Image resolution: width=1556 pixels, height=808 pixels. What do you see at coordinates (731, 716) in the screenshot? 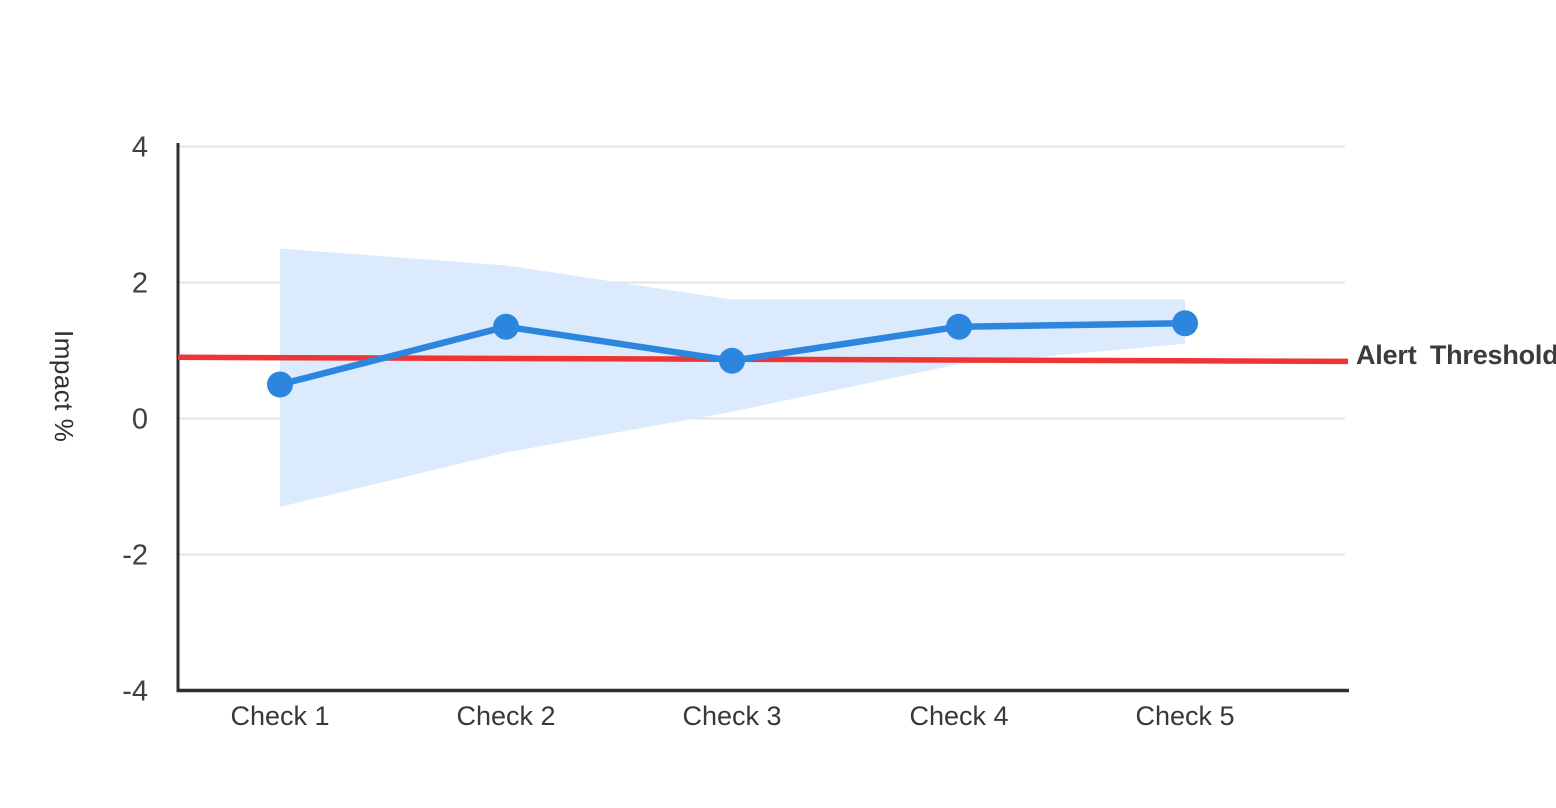
I see `x-tick-label: Check 3` at bounding box center [731, 716].